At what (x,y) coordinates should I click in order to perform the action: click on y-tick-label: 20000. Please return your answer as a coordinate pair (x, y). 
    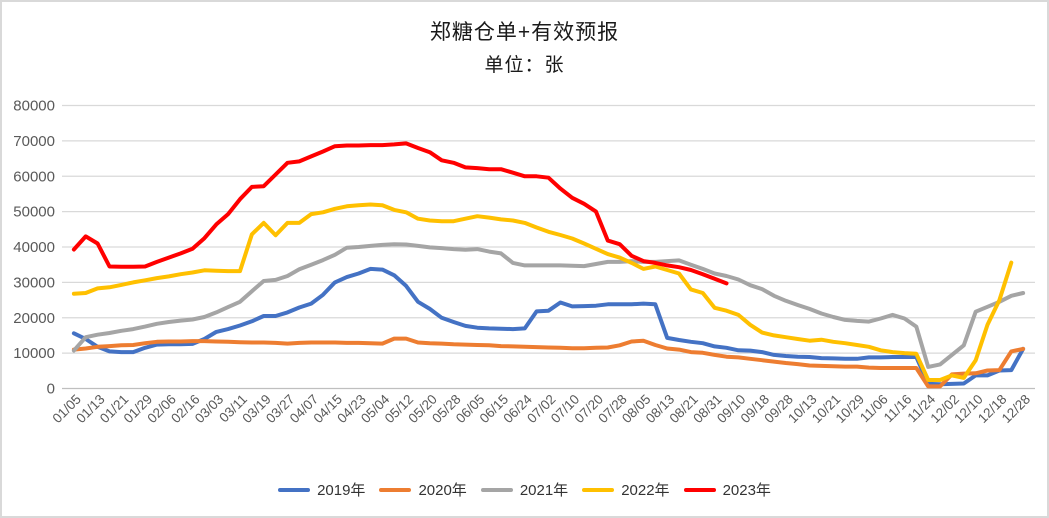
    Looking at the image, I should click on (34, 318).